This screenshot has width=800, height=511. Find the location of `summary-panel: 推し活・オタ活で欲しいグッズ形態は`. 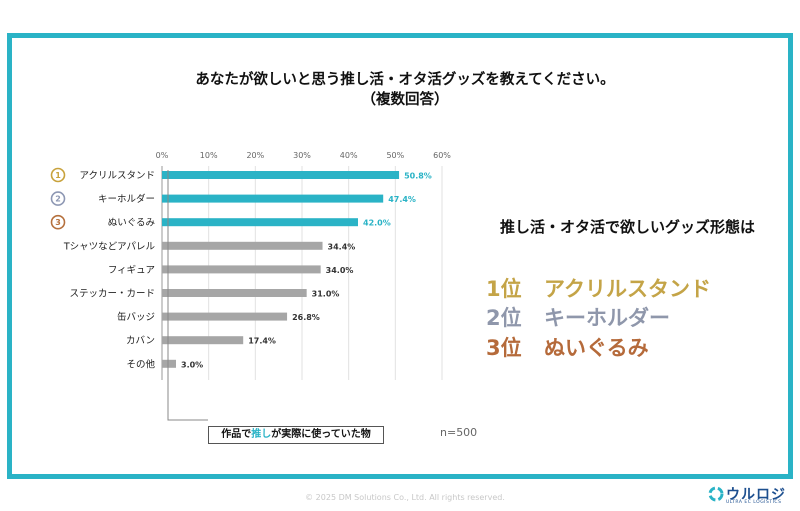

summary-panel: 推し活・オタ活で欲しいグッズ形態は is located at coordinates (627, 226).